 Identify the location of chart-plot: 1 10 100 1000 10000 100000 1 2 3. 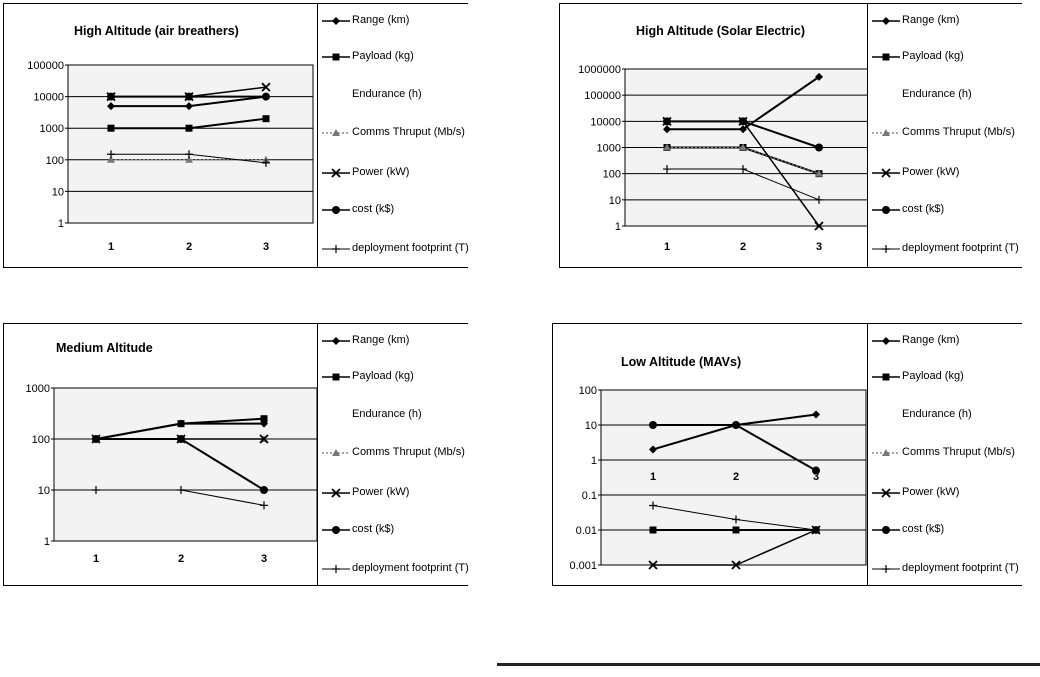
(170, 156).